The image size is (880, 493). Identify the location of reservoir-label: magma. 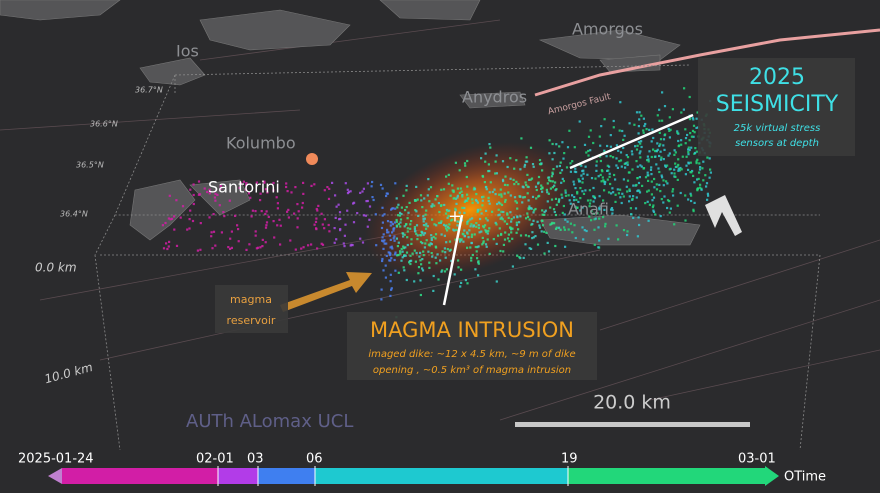
(251, 299).